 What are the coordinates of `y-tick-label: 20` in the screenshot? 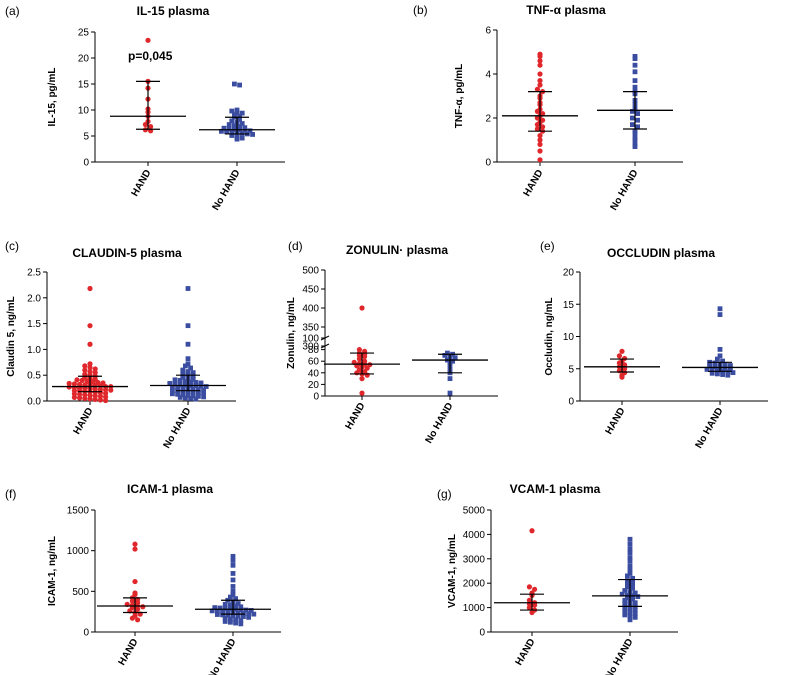 It's located at (84, 59).